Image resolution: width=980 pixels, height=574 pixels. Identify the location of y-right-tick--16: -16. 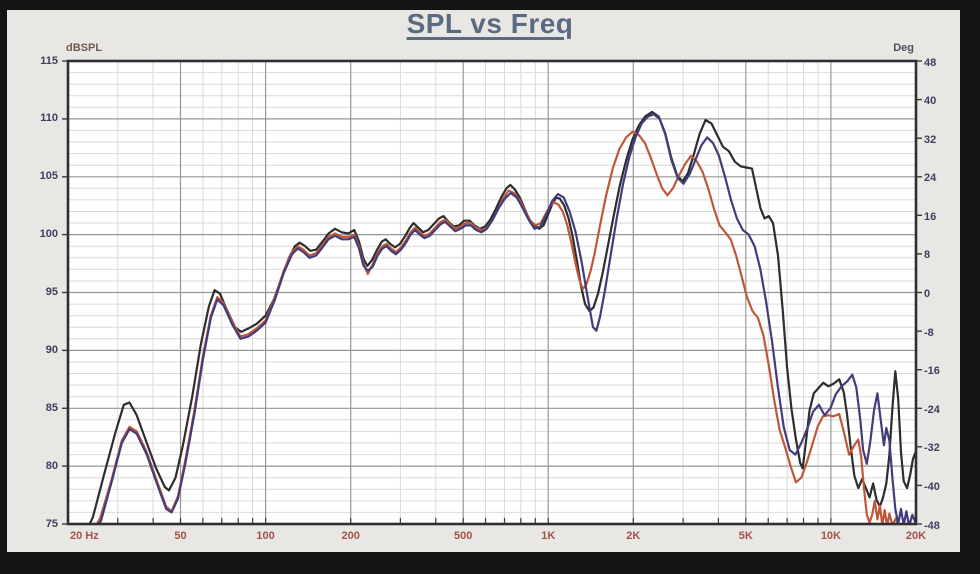
(932, 371).